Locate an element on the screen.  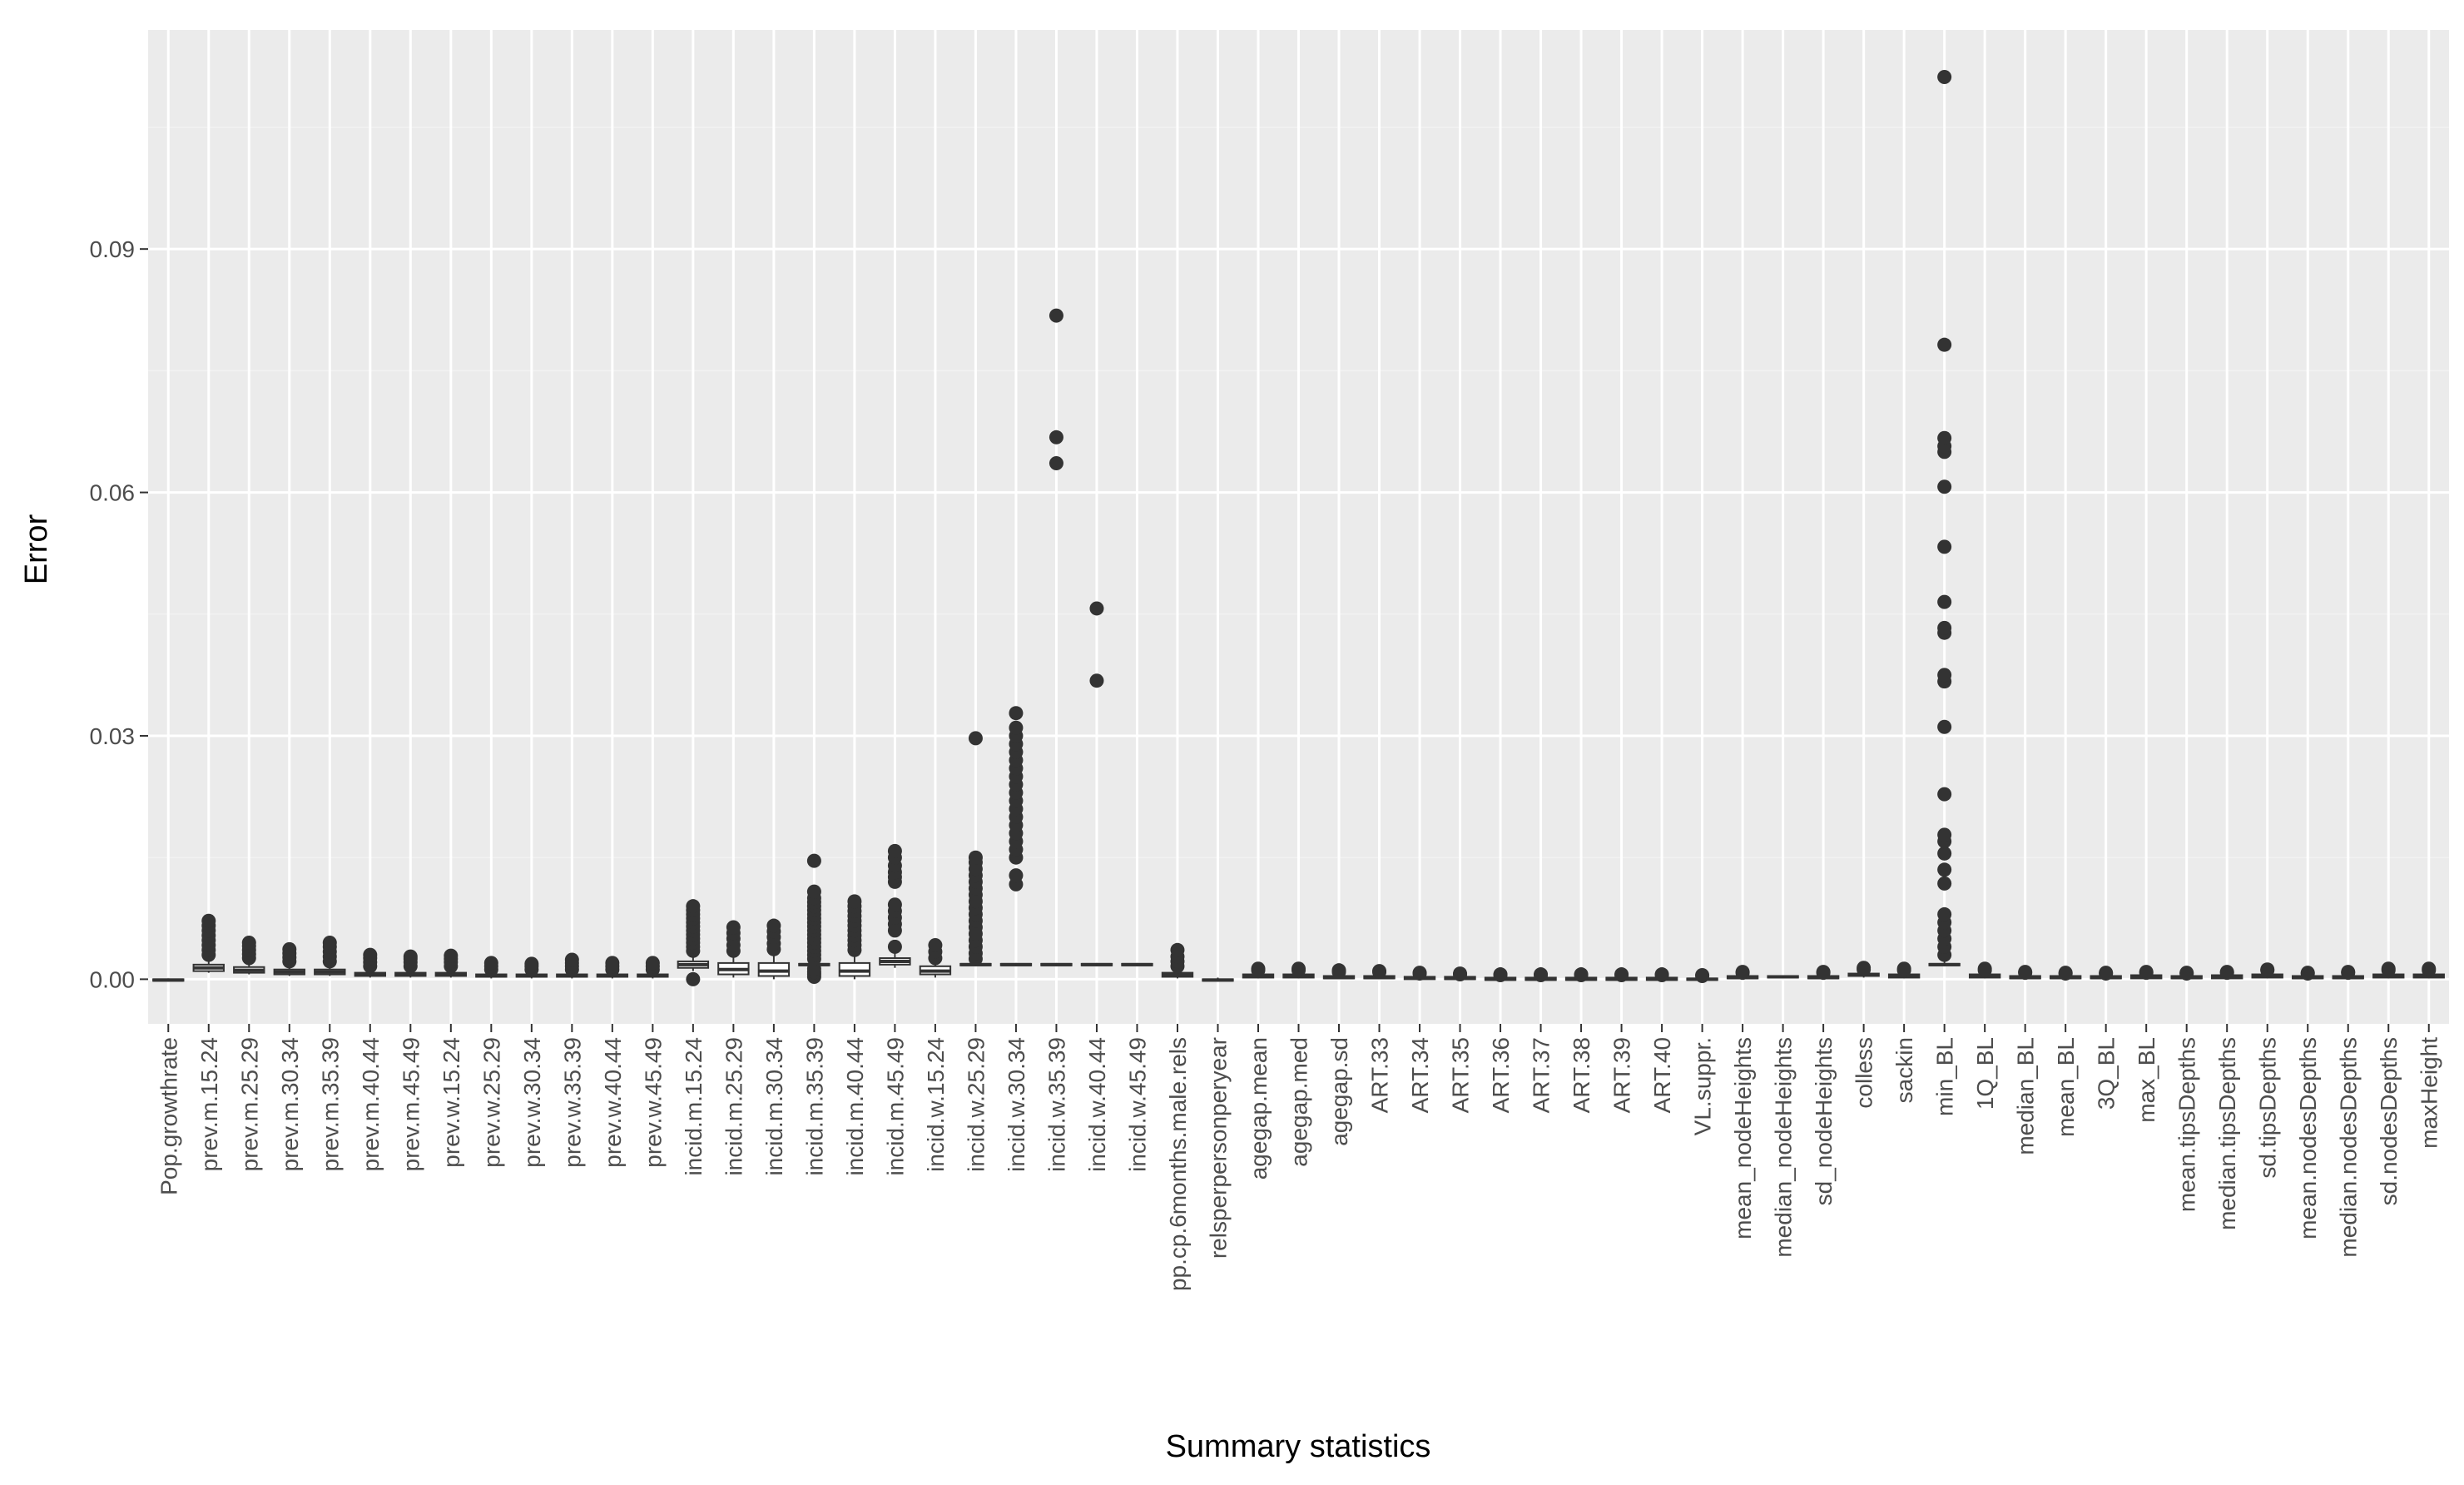
x-tick-label: relsperpersonperyear is located at coordinates (1218, 1148).